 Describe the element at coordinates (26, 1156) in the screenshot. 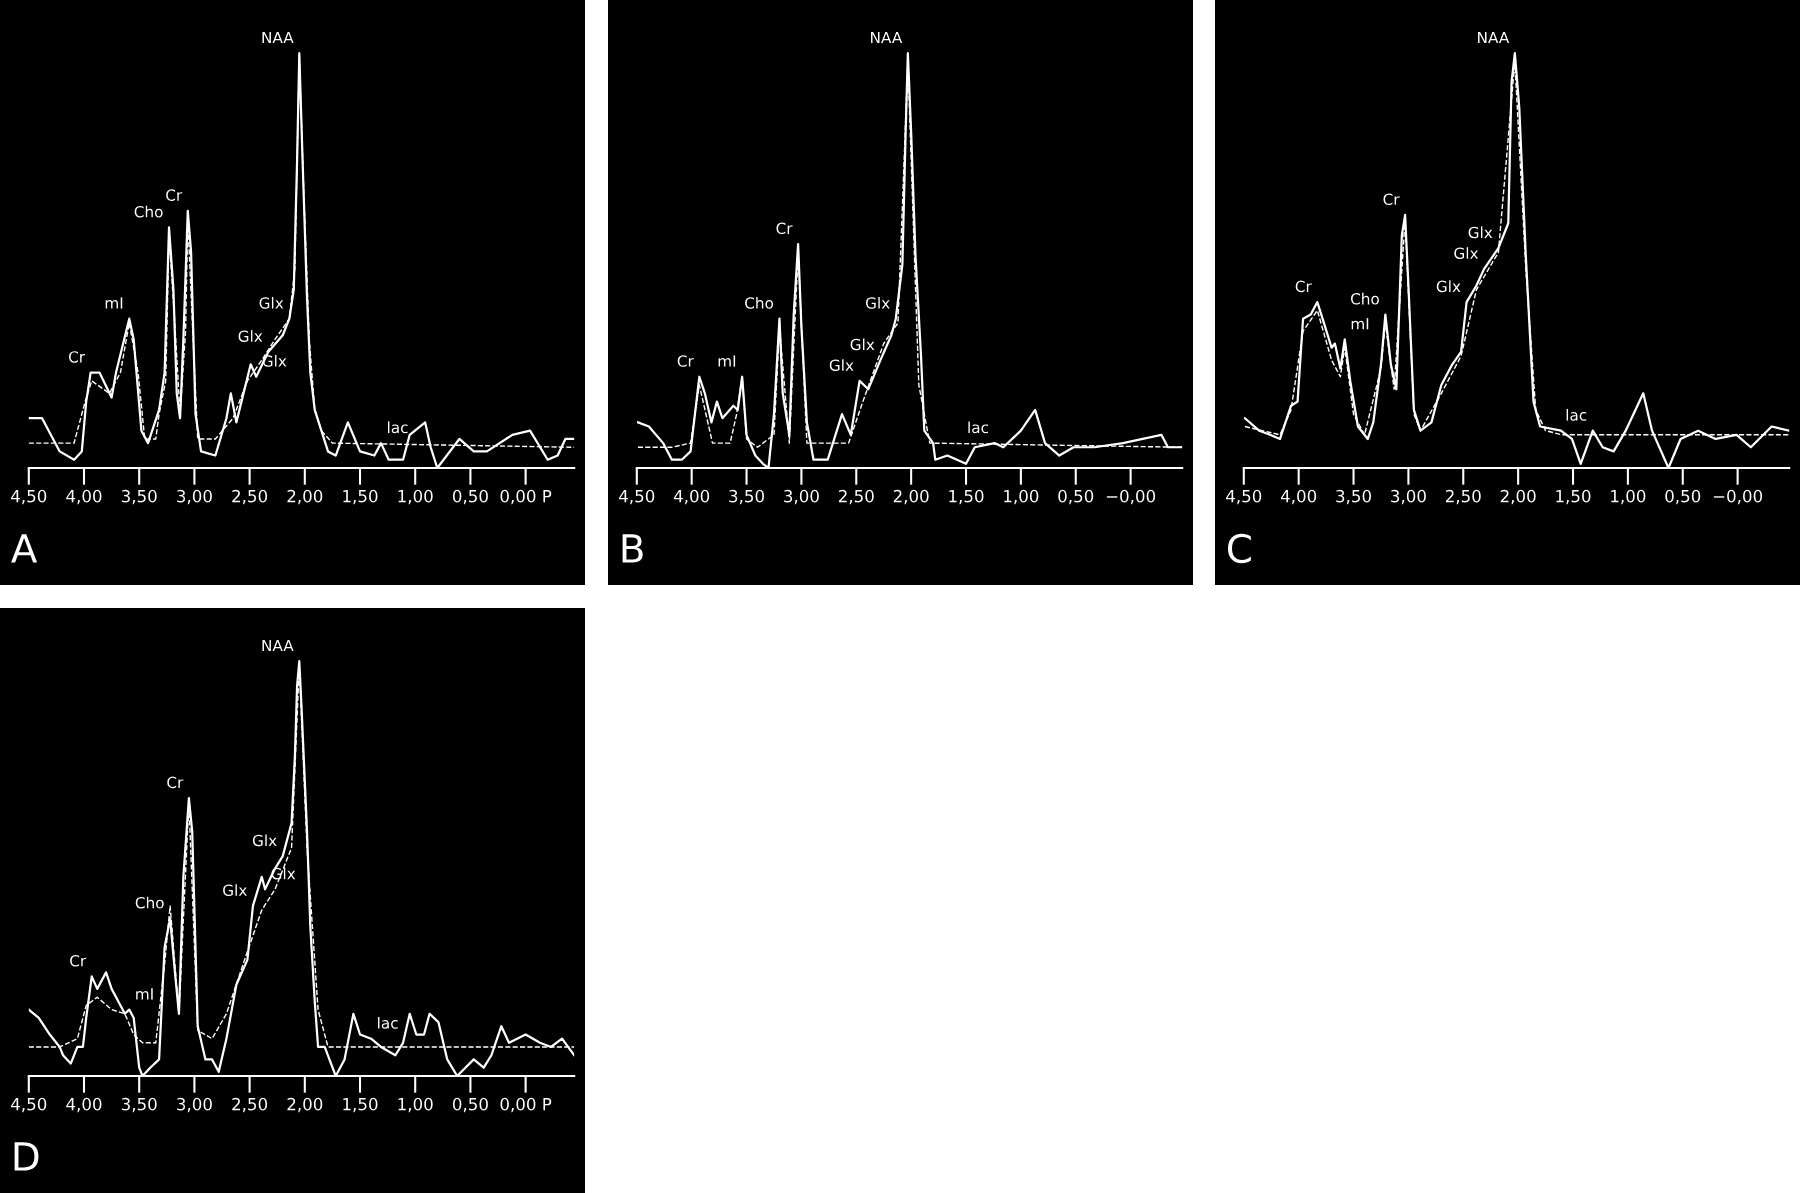

I see `text: D` at that location.